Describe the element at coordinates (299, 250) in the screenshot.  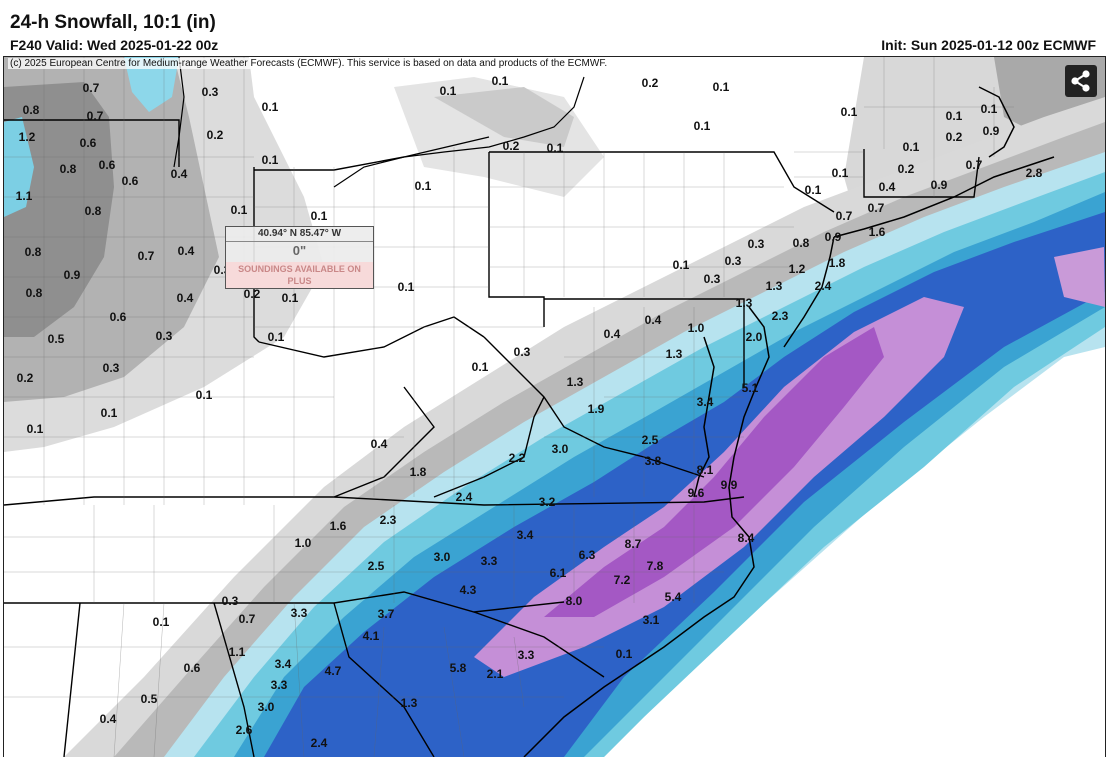
I see `probe-value: 0"` at that location.